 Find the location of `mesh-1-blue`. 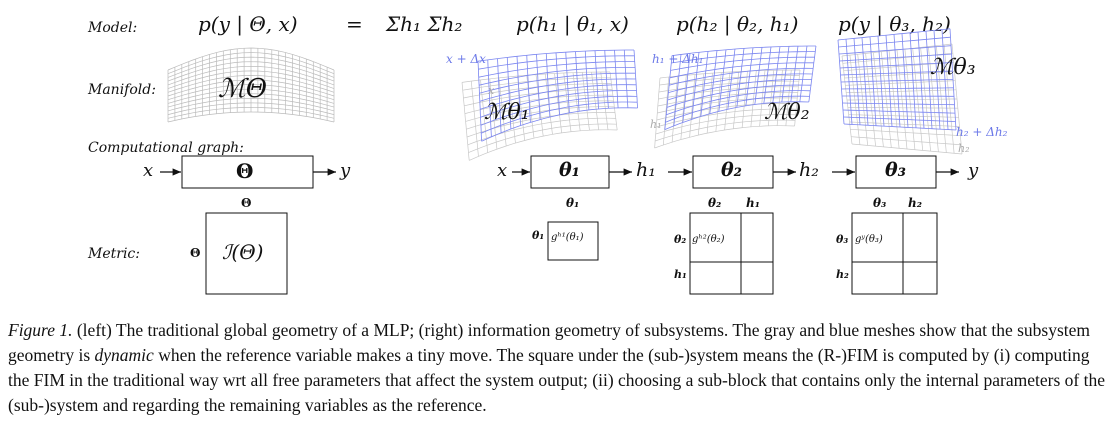

mesh-1-blue is located at coordinates (557, 95).